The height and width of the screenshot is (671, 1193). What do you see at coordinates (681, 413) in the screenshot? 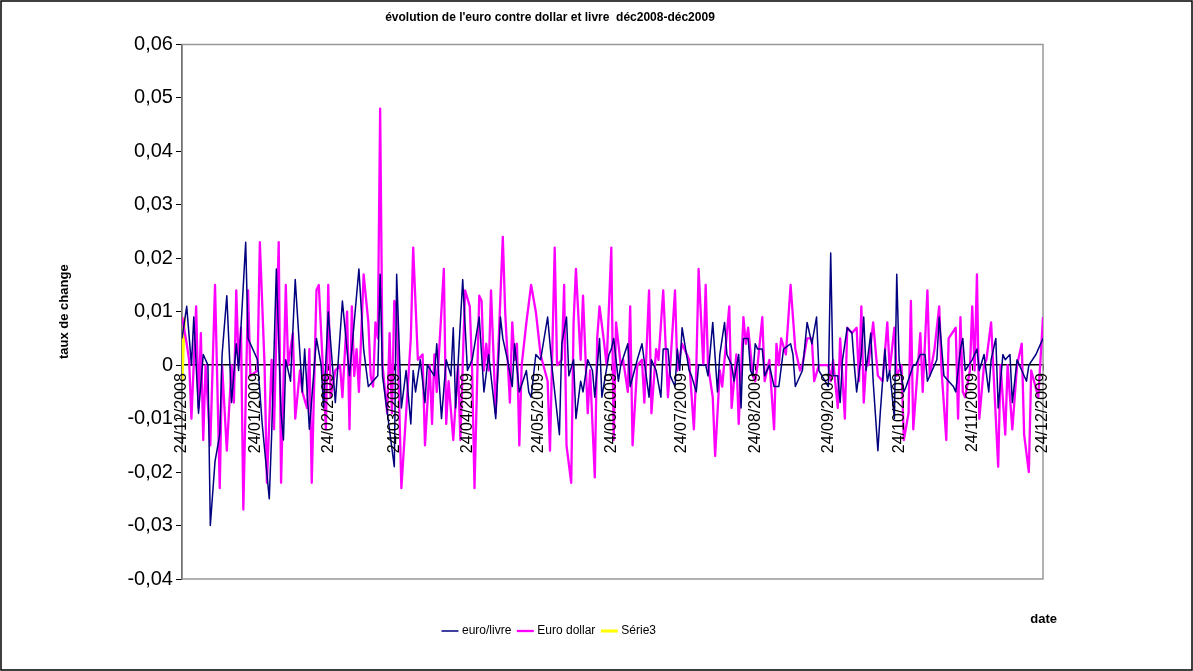
I see `x-tick-label: 24/07/2009` at bounding box center [681, 413].